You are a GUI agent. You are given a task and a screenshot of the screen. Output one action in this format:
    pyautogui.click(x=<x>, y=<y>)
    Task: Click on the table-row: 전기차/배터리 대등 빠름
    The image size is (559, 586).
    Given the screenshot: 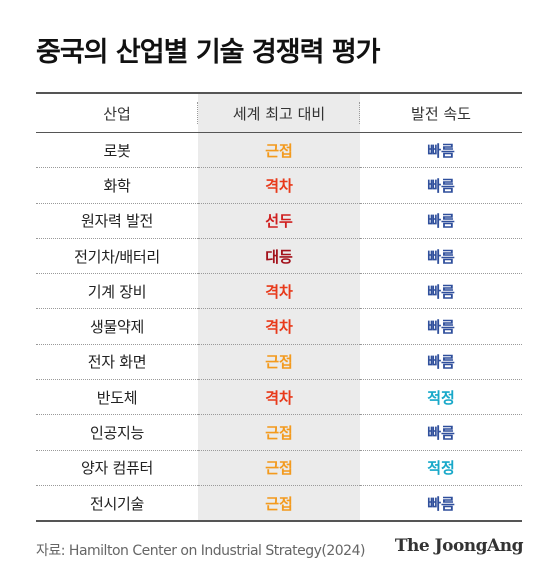 What is the action you would take?
    pyautogui.click(x=279, y=256)
    